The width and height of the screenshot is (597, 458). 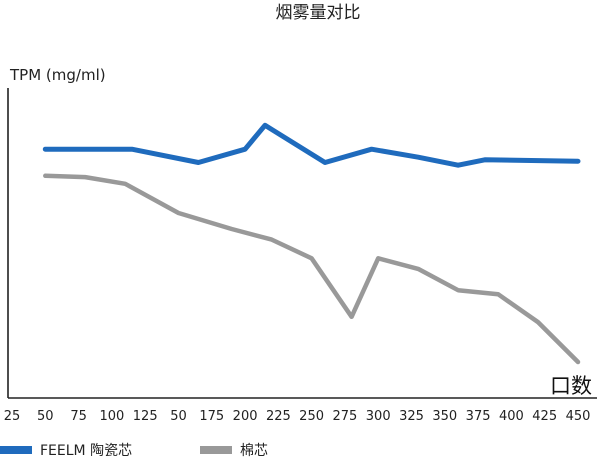 What do you see at coordinates (12, 416) in the screenshot?
I see `x-tick-label: 25` at bounding box center [12, 416].